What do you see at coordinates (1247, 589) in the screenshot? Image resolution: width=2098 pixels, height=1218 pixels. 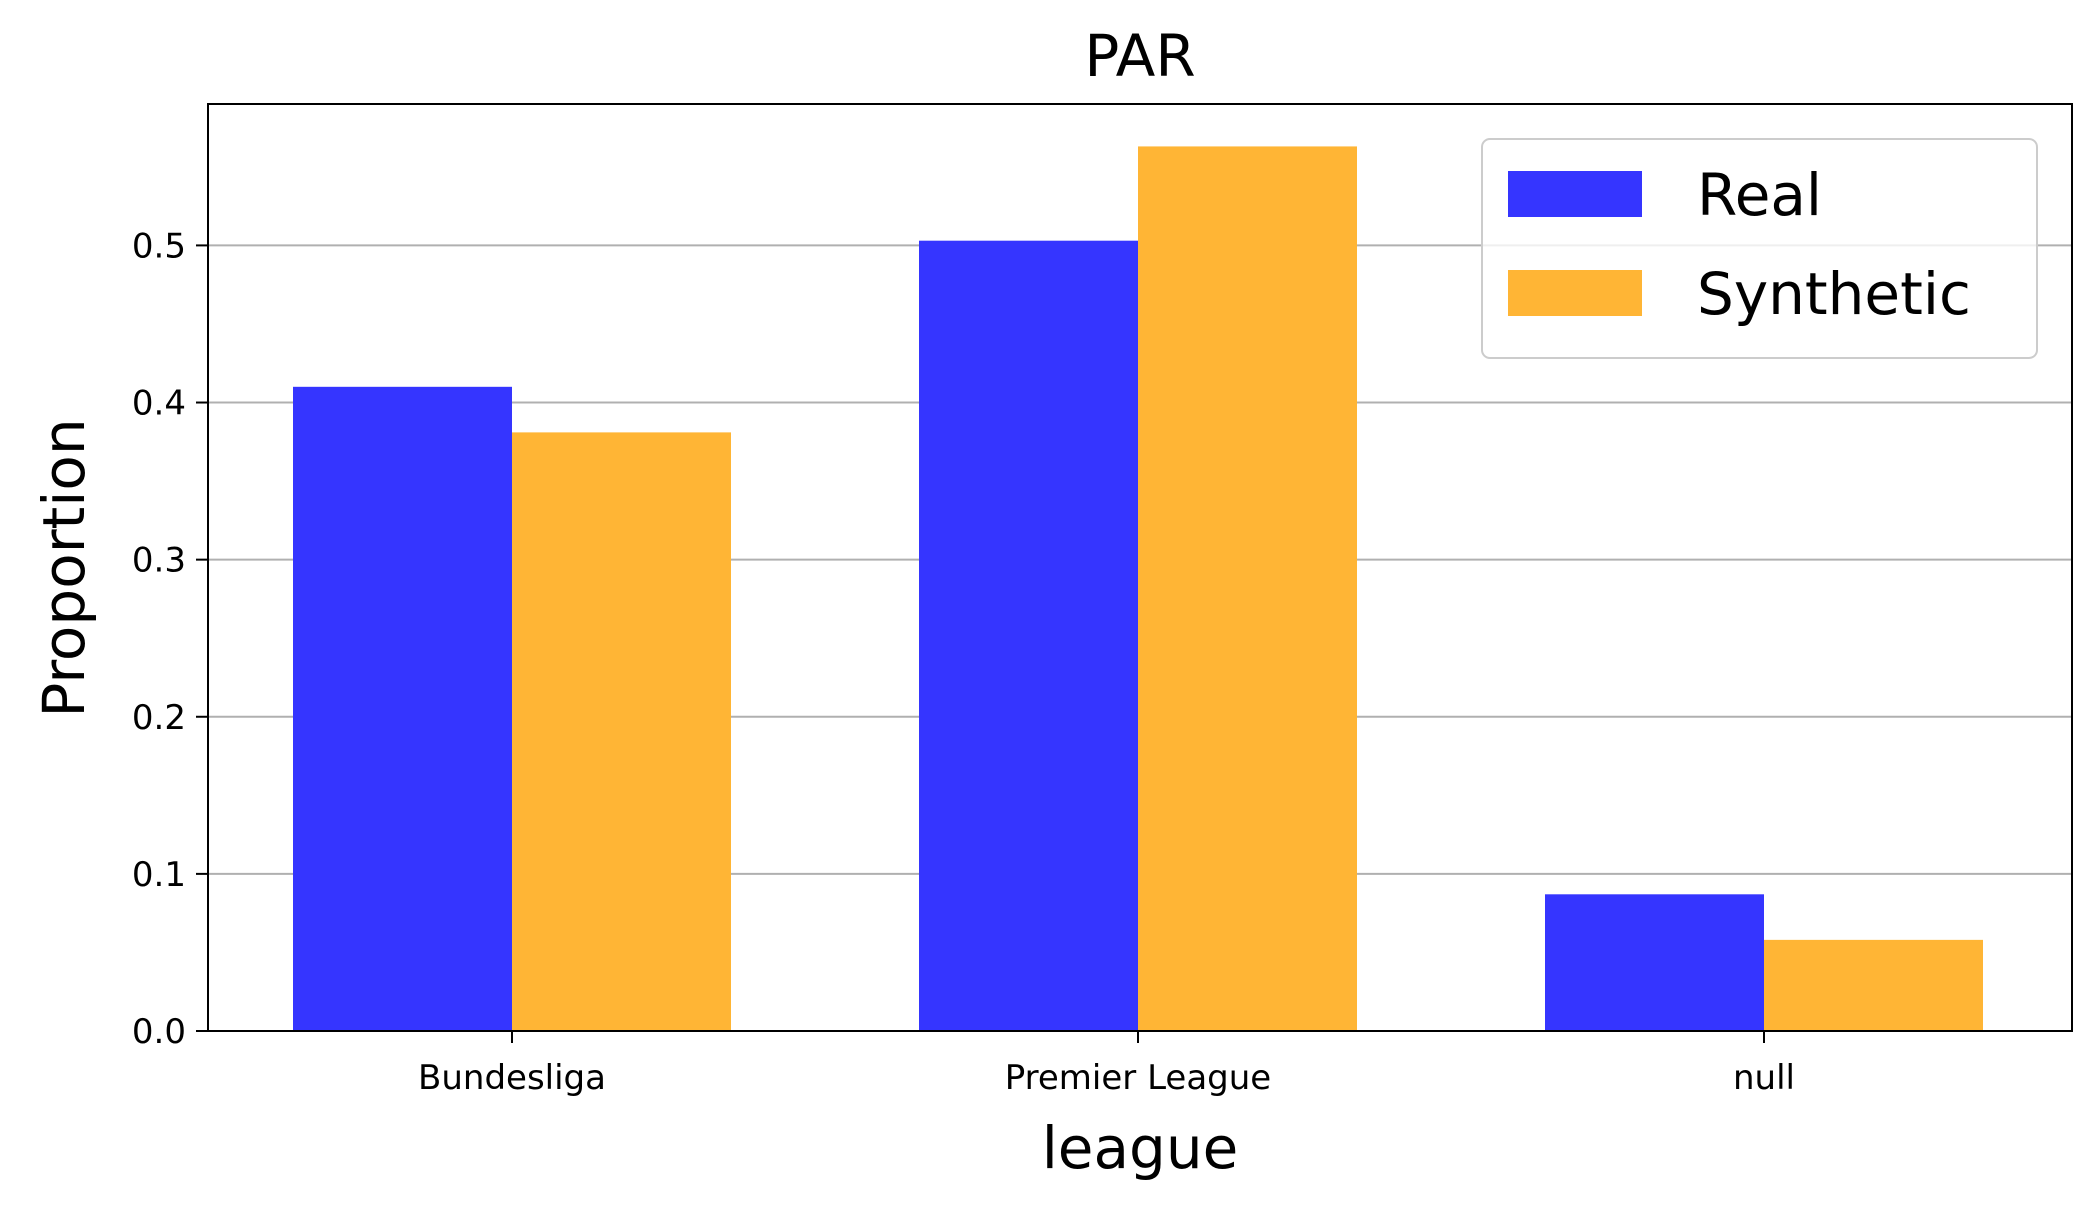 I see `bar-synthetic-premier-league` at bounding box center [1247, 589].